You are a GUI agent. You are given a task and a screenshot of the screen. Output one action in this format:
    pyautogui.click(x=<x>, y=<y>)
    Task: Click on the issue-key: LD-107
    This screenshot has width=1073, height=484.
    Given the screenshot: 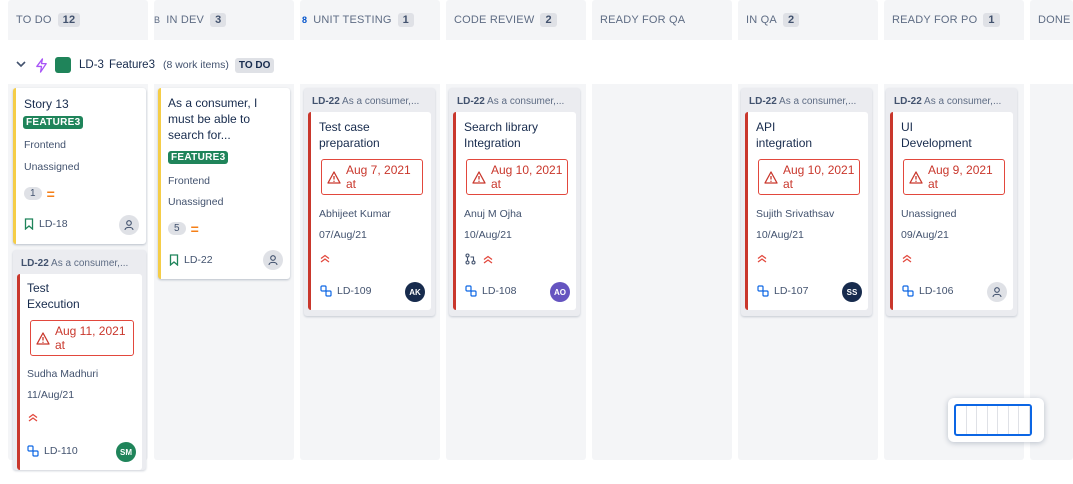 What is the action you would take?
    pyautogui.click(x=782, y=291)
    